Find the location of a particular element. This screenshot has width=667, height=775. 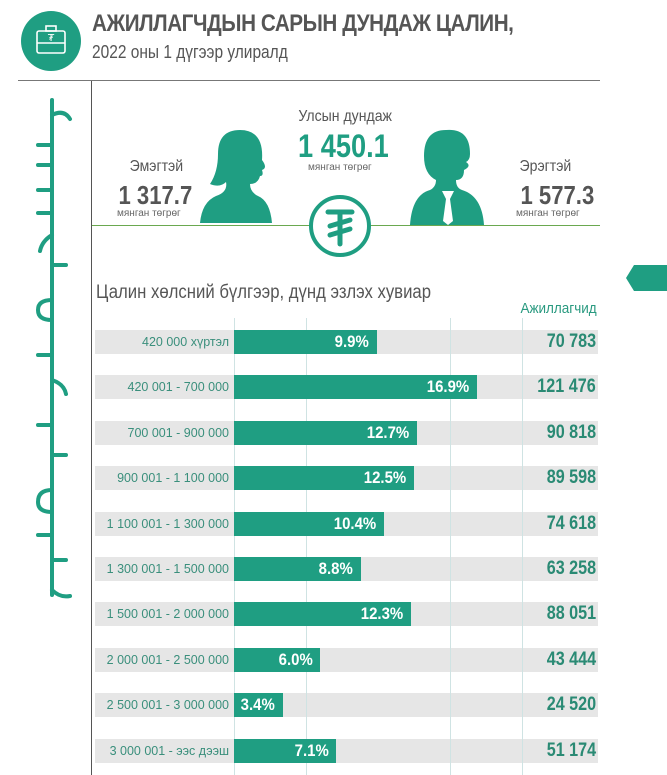

worker-count: 24 520 is located at coordinates (571, 705).